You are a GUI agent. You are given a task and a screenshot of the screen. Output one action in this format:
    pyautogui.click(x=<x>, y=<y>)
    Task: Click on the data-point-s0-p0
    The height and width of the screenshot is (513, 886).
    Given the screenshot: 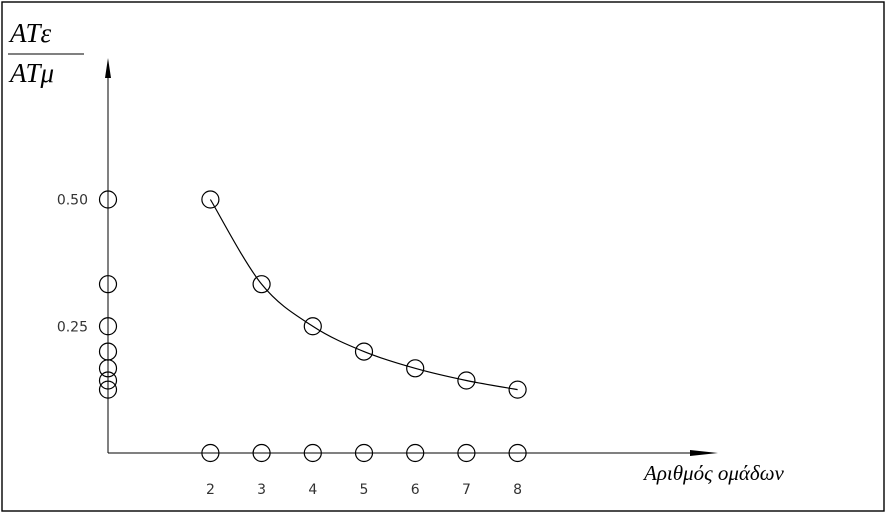 What is the action you would take?
    pyautogui.click(x=210, y=199)
    